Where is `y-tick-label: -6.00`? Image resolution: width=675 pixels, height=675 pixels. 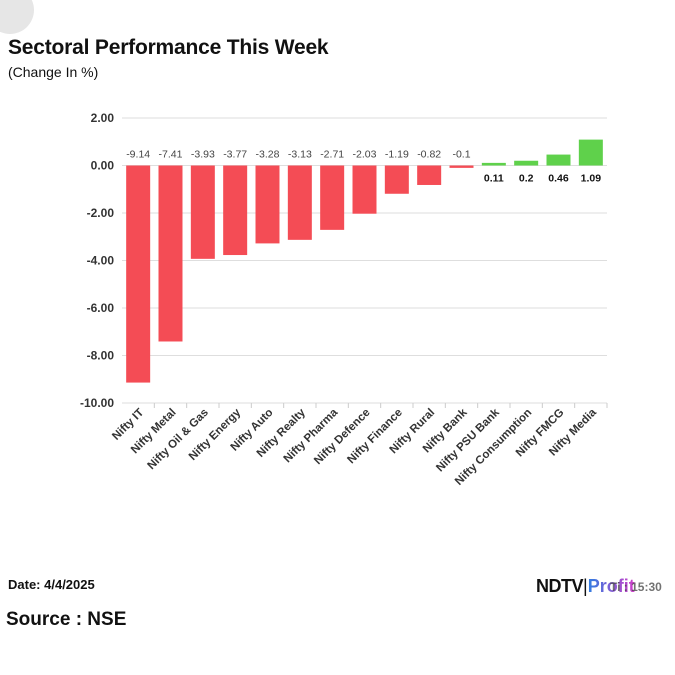 y-tick-label: -6.00 is located at coordinates (101, 308).